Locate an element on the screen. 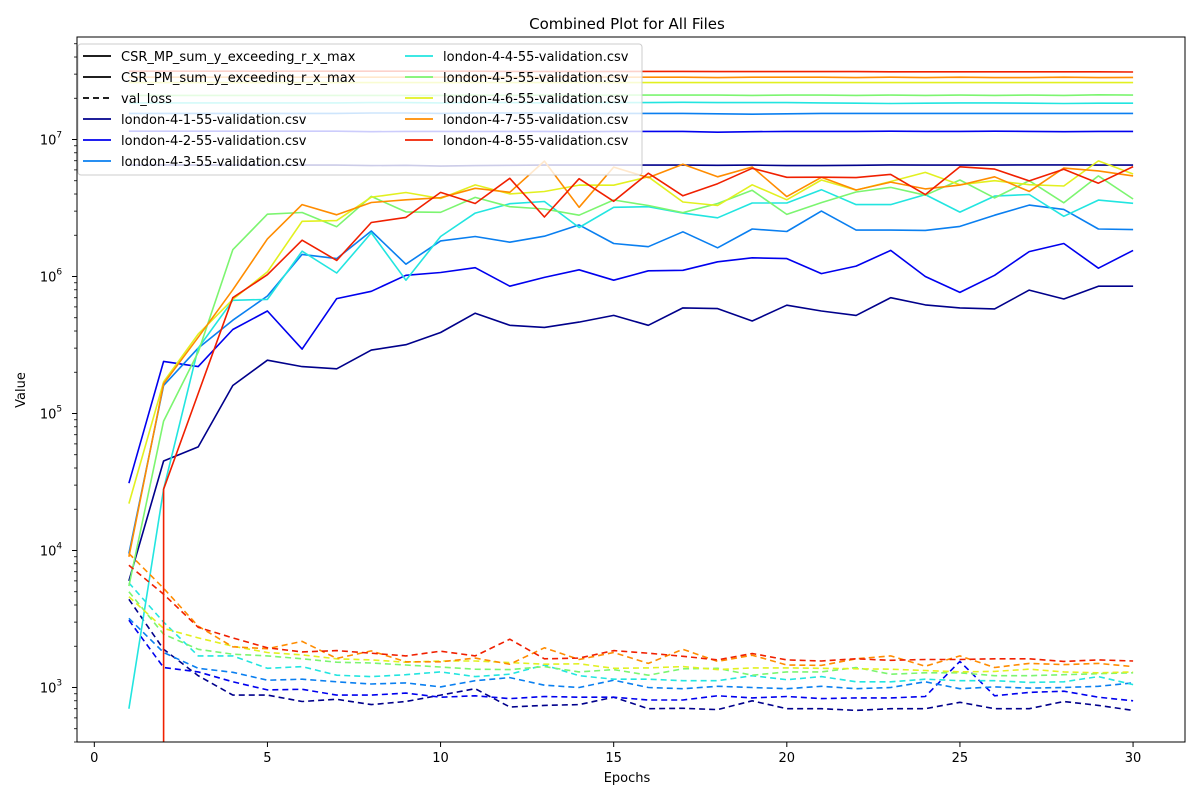  y-axis-label: Value is located at coordinates (21, 390).